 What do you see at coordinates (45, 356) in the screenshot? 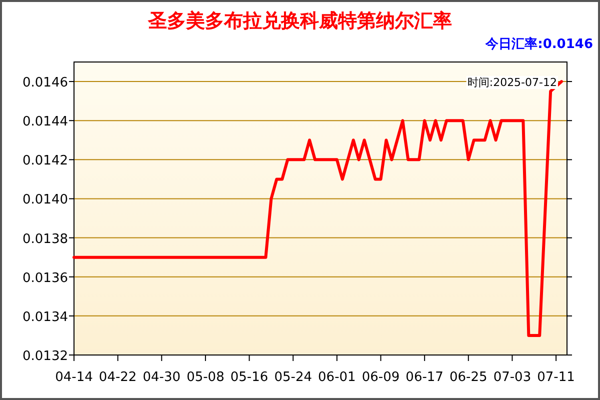
I see `y-tick-label: 0.0132` at bounding box center [45, 356].